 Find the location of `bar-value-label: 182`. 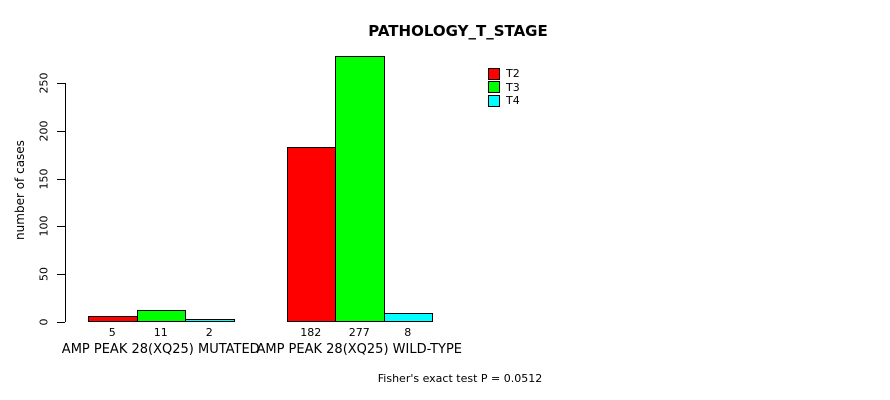

bar-value-label: 182 is located at coordinates (311, 332).